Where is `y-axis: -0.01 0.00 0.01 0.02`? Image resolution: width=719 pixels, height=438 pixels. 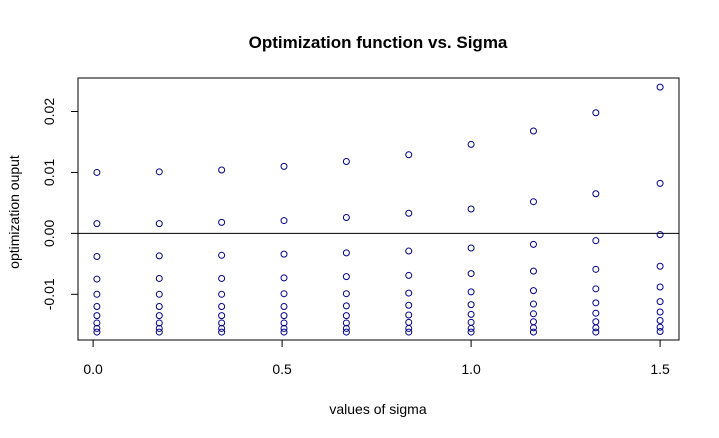
y-axis: -0.01 0.00 0.01 0.02 is located at coordinates (59, 204).